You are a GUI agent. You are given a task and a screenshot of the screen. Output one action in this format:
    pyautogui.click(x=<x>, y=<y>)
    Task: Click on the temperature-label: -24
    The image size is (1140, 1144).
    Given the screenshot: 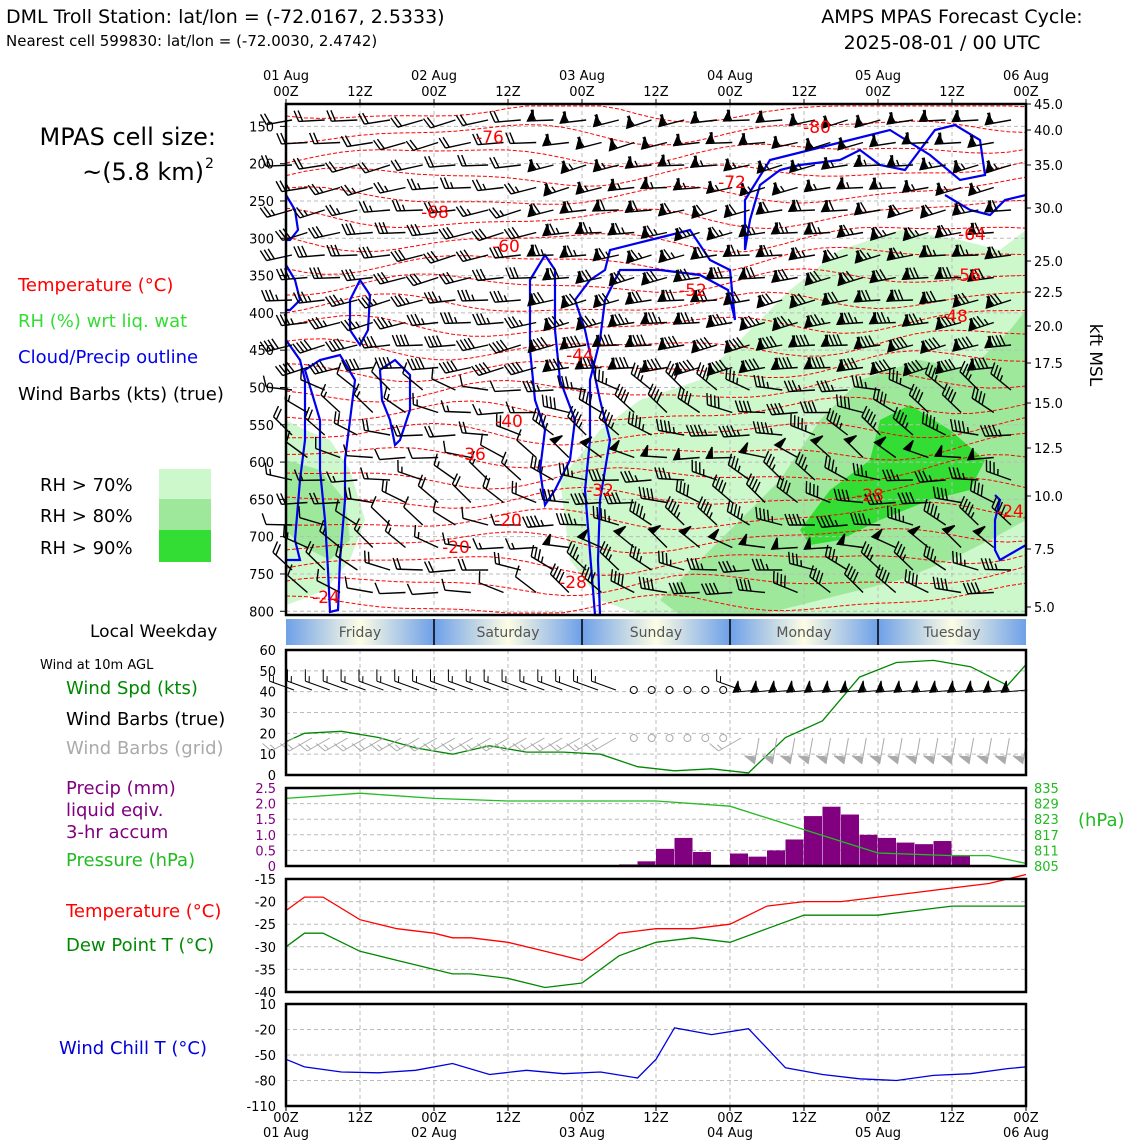 What is the action you would take?
    pyautogui.click(x=1010, y=512)
    